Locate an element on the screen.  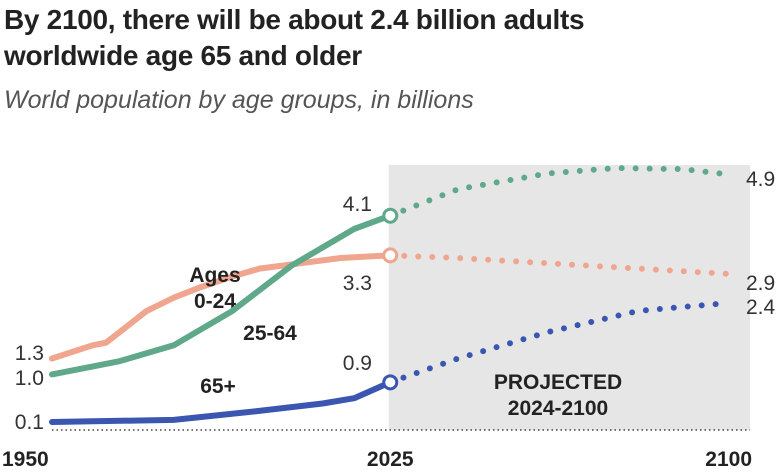
projected-range-label: 2024-2100 is located at coordinates (558, 408).